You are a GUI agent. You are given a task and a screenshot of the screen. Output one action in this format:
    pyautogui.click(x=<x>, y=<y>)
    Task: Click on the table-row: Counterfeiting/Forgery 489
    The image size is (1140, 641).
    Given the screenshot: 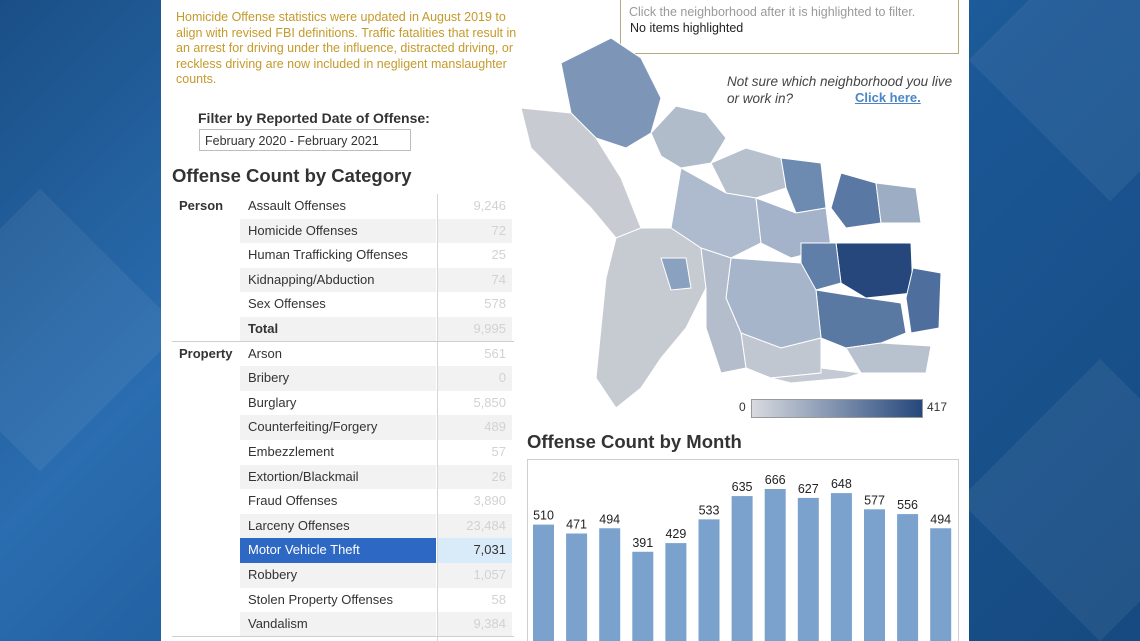 What is the action you would take?
    pyautogui.click(x=343, y=427)
    